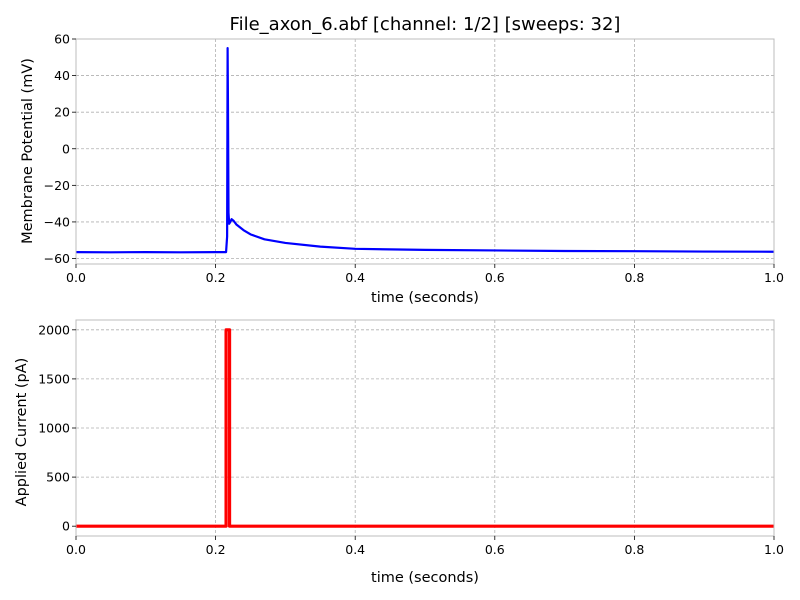  Describe the element at coordinates (57, 221) in the screenshot. I see `y-tick-label: −40` at that location.